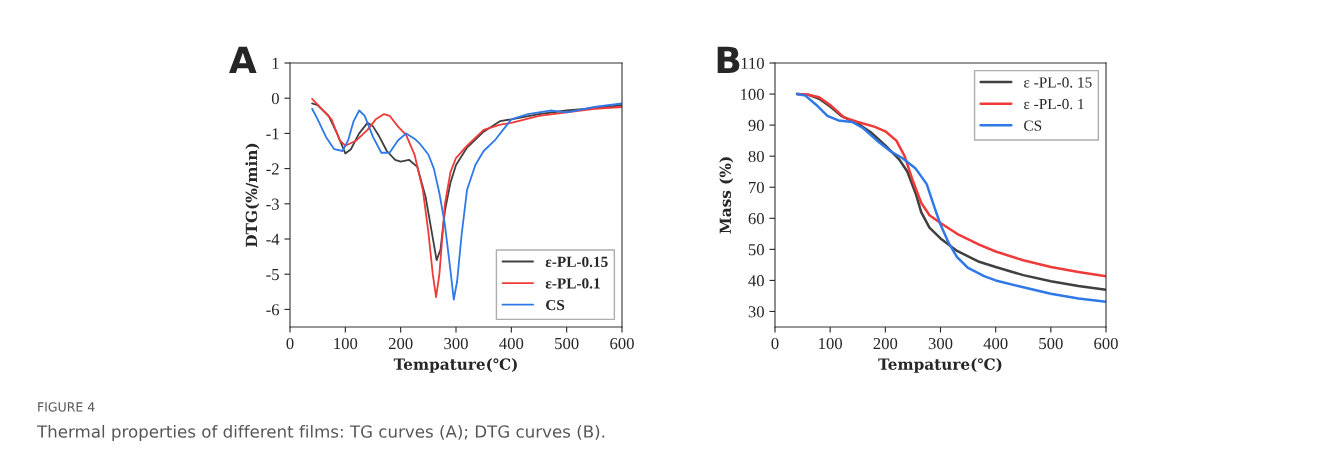 The width and height of the screenshot is (1333, 459). What do you see at coordinates (66, 407) in the screenshot?
I see `caption: FIGURE 4` at bounding box center [66, 407].